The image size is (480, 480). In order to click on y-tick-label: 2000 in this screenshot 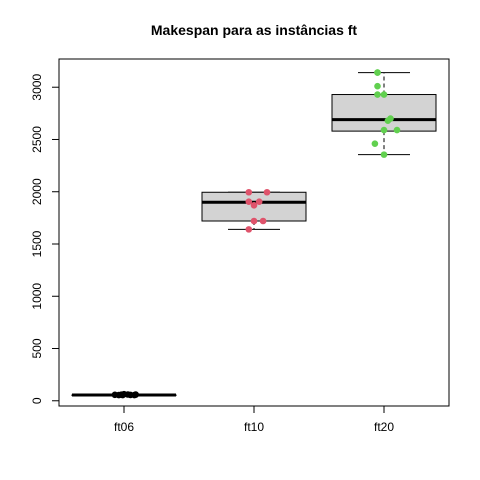, I will do `click(37, 191)`.